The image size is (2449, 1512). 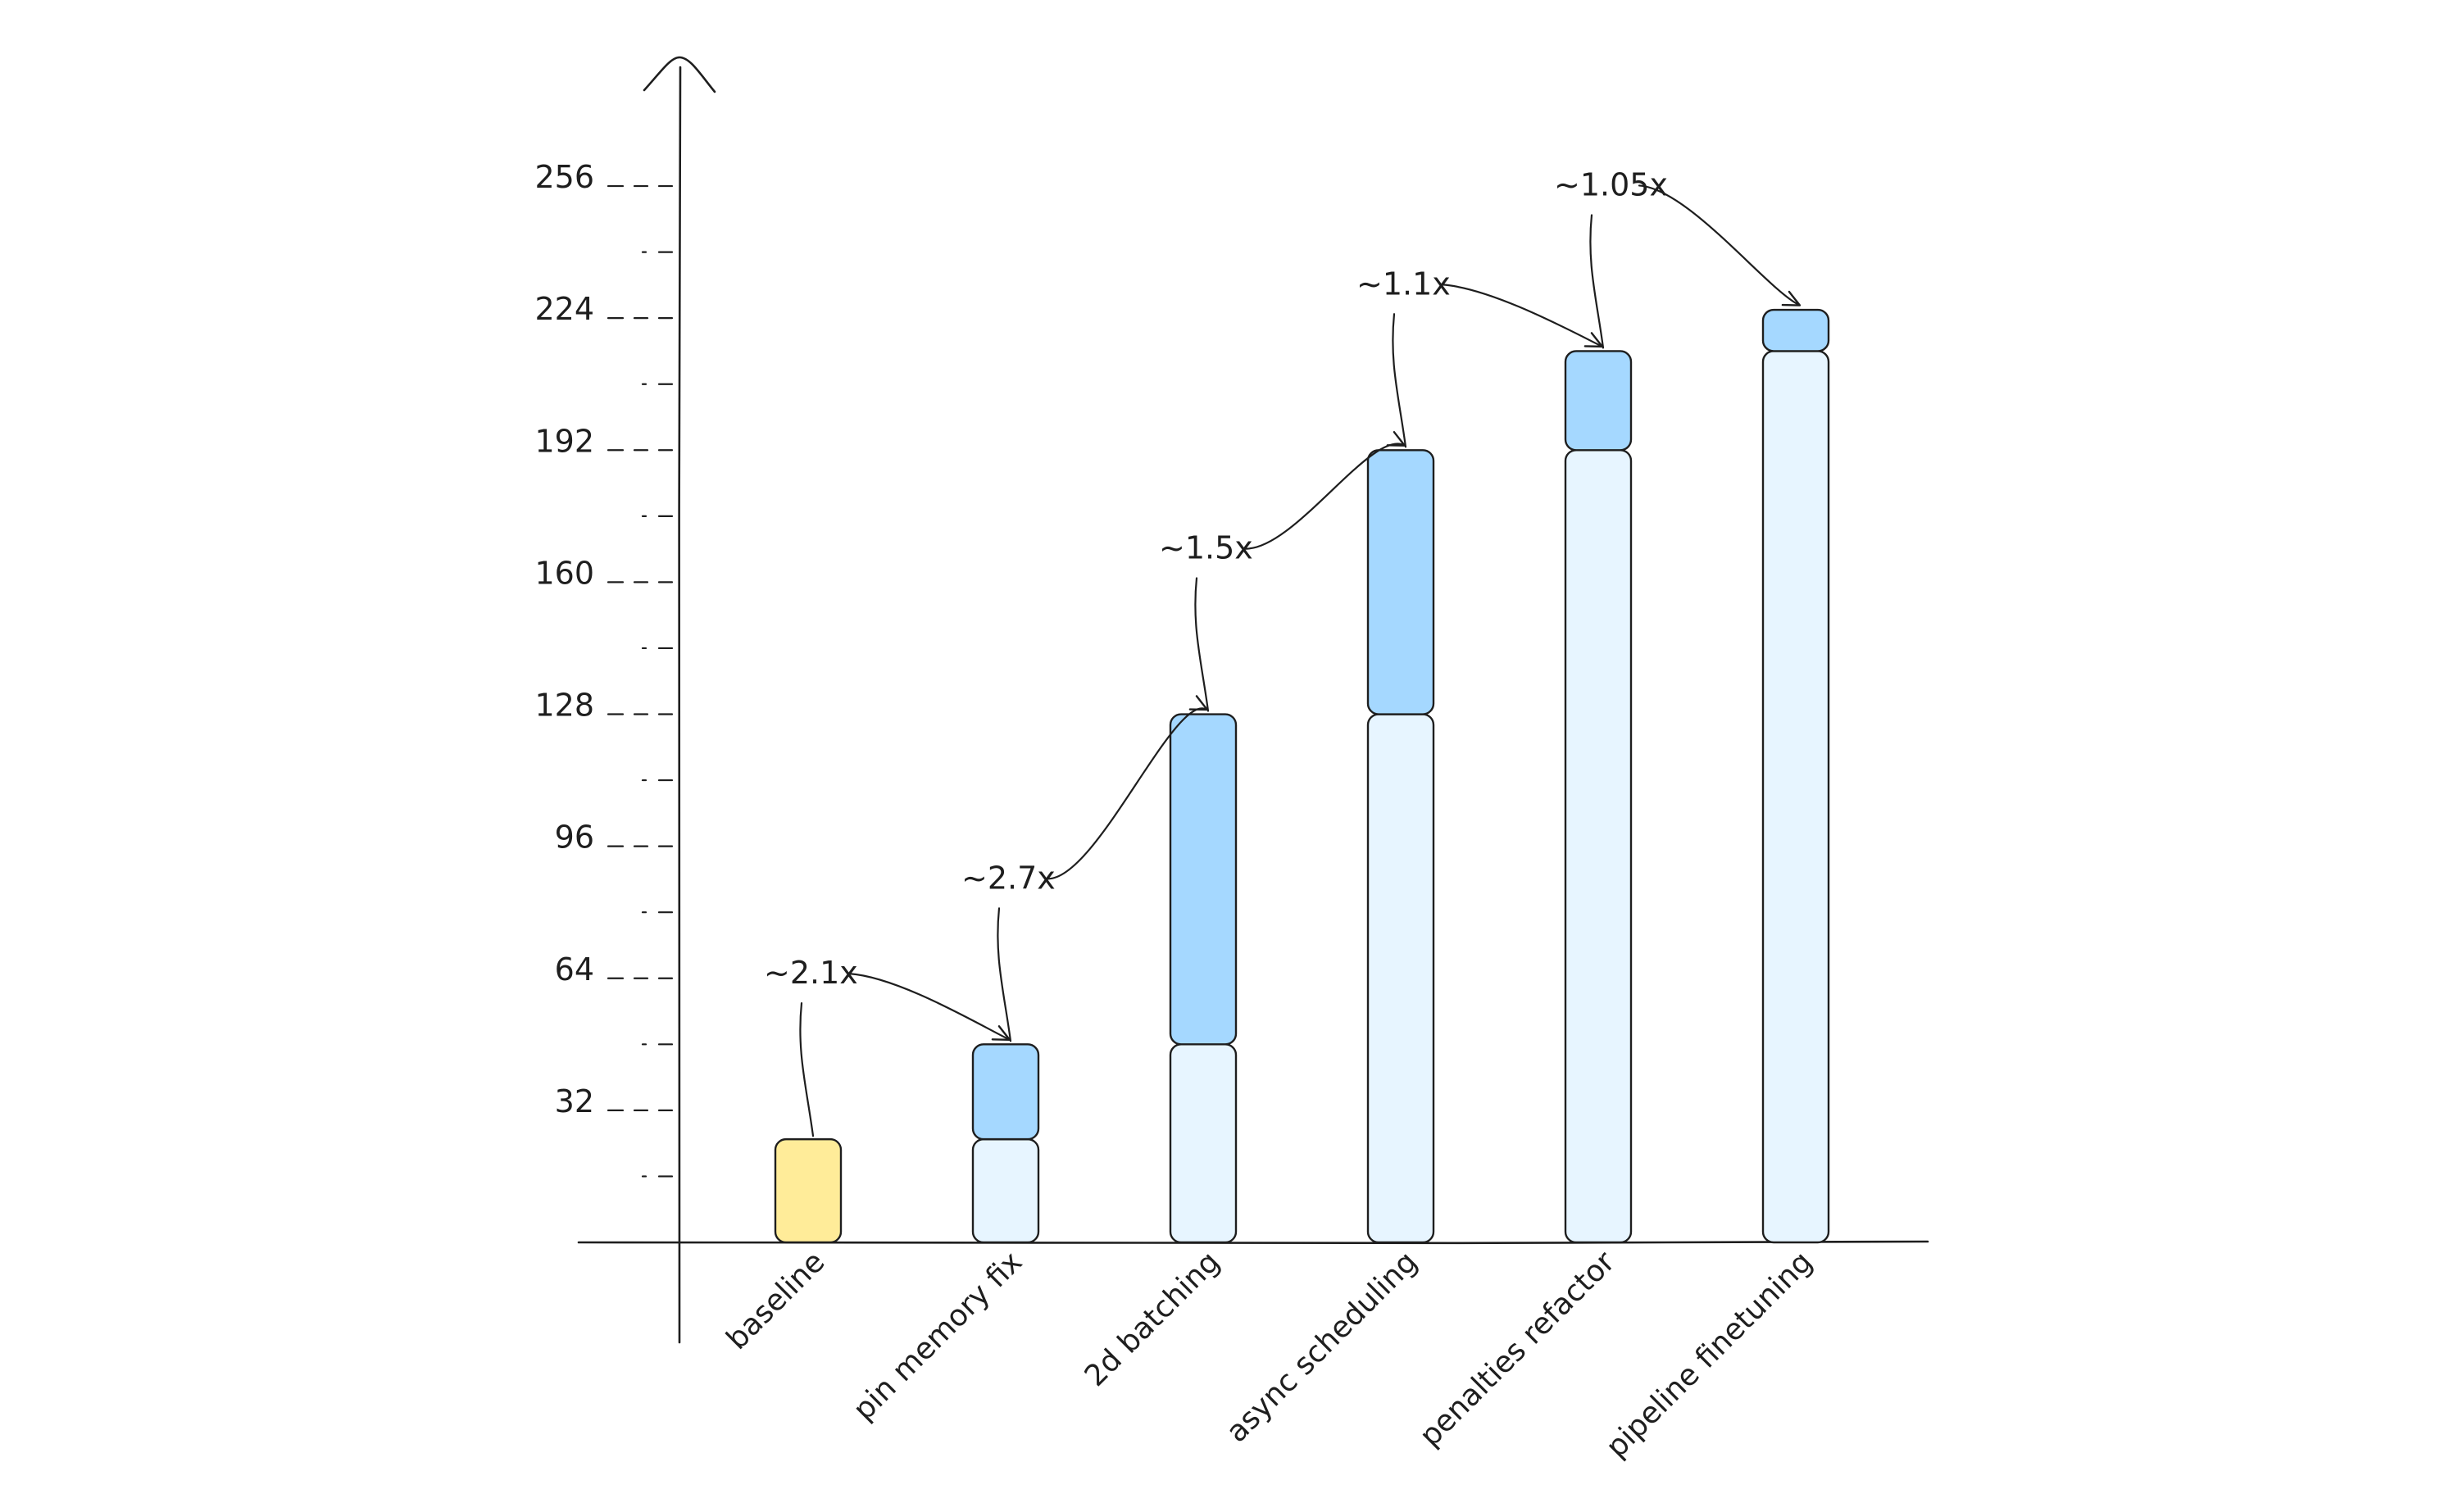 I want to click on x-tick-label-baseline: baseline, so click(x=776, y=1300).